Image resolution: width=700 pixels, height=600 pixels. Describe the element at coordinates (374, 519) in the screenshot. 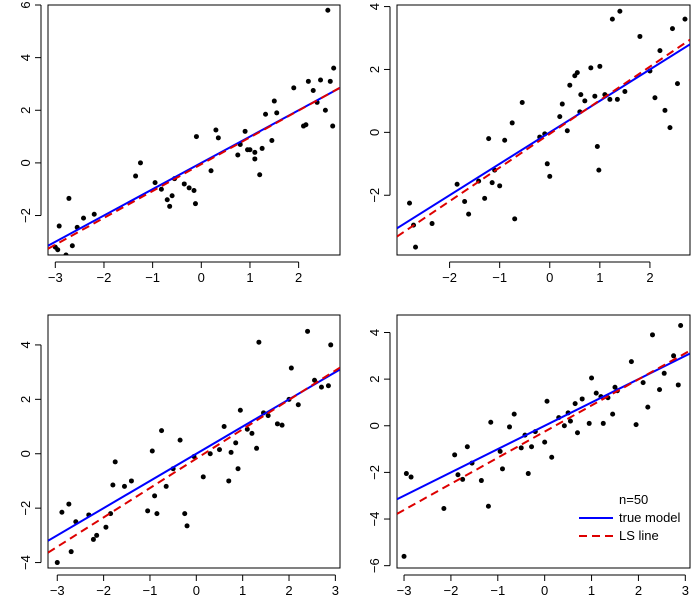

I see `y-tick-label: −4` at that location.